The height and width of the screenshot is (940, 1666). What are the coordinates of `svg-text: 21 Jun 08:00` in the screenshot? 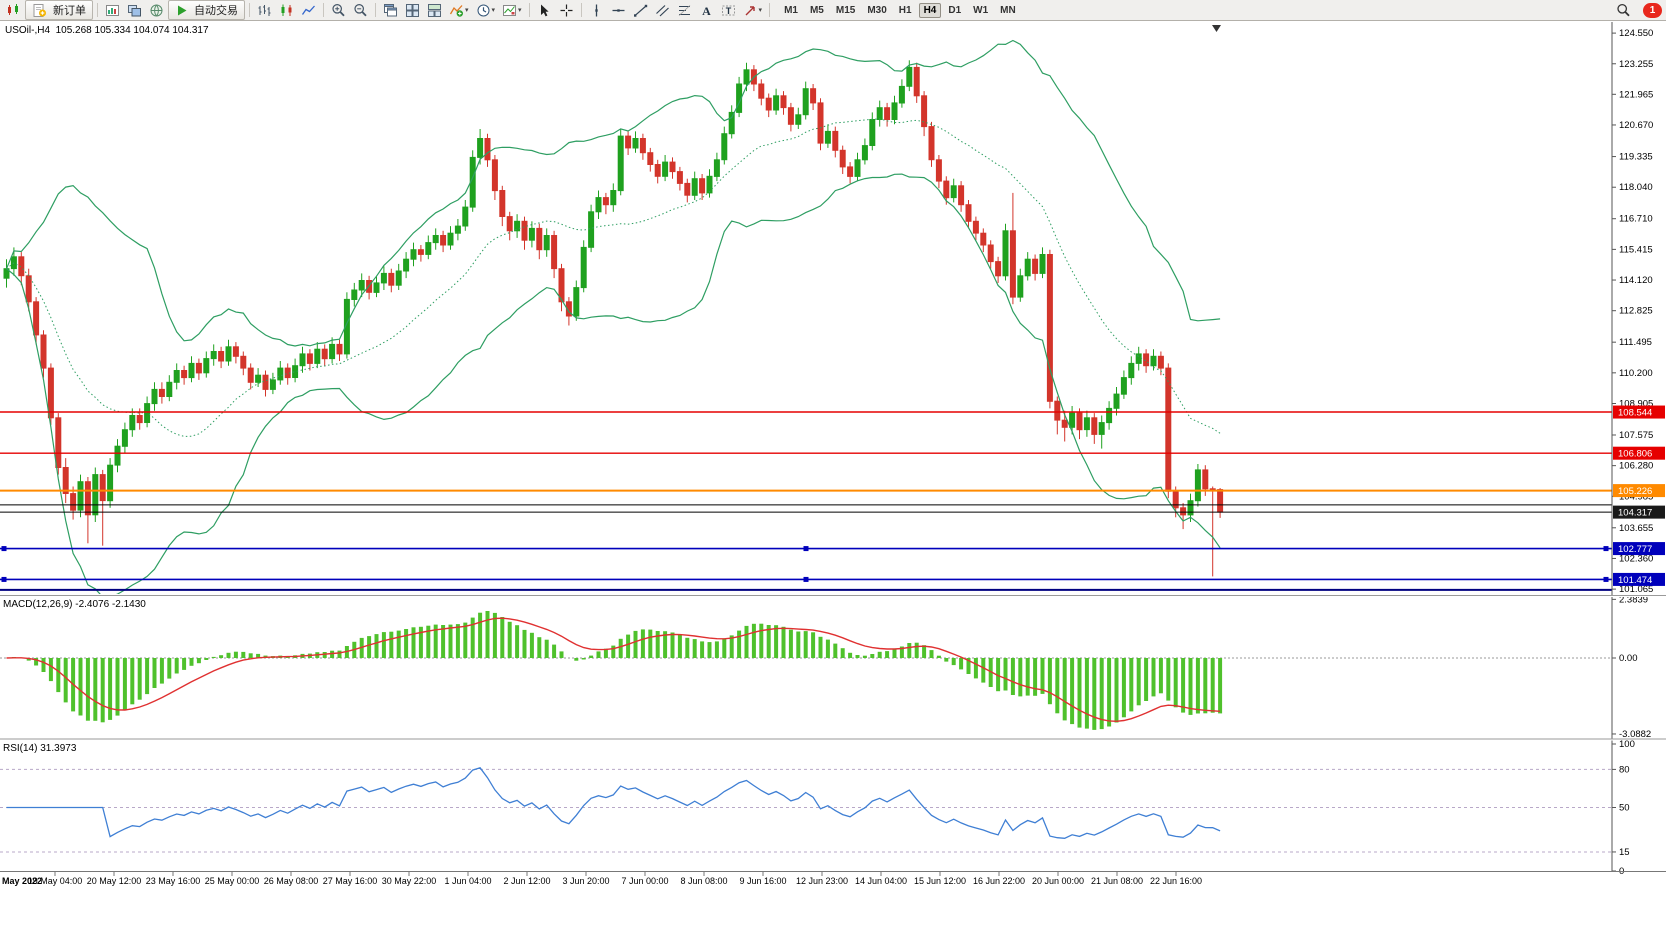 It's located at (1117, 881).